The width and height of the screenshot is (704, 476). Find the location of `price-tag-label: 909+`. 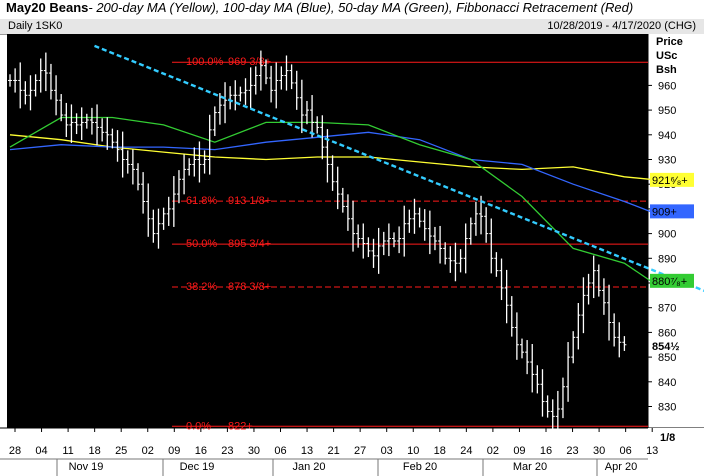

price-tag-label: 909+ is located at coordinates (664, 212).